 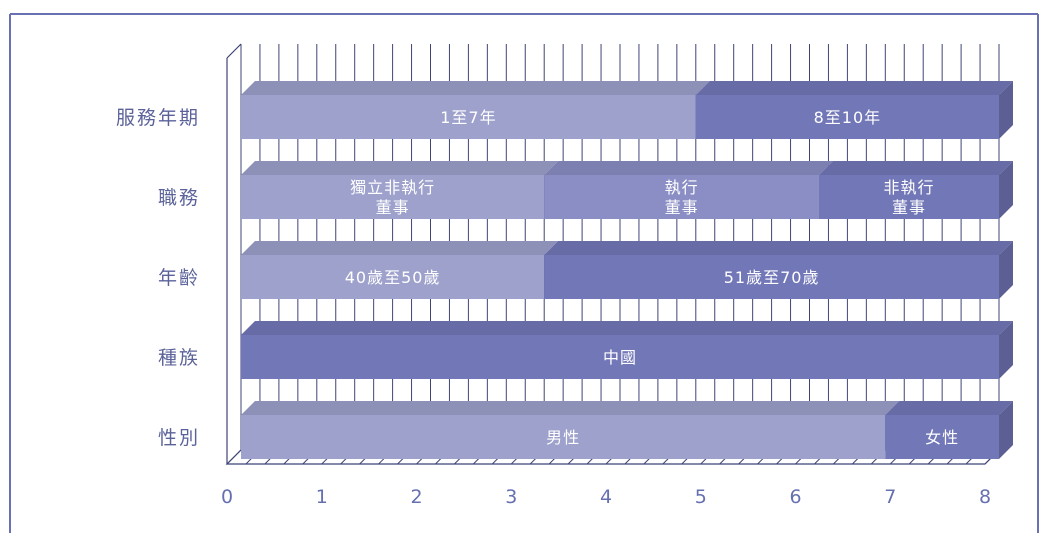 What do you see at coordinates (890, 497) in the screenshot?
I see `x-tick-label: 7` at bounding box center [890, 497].